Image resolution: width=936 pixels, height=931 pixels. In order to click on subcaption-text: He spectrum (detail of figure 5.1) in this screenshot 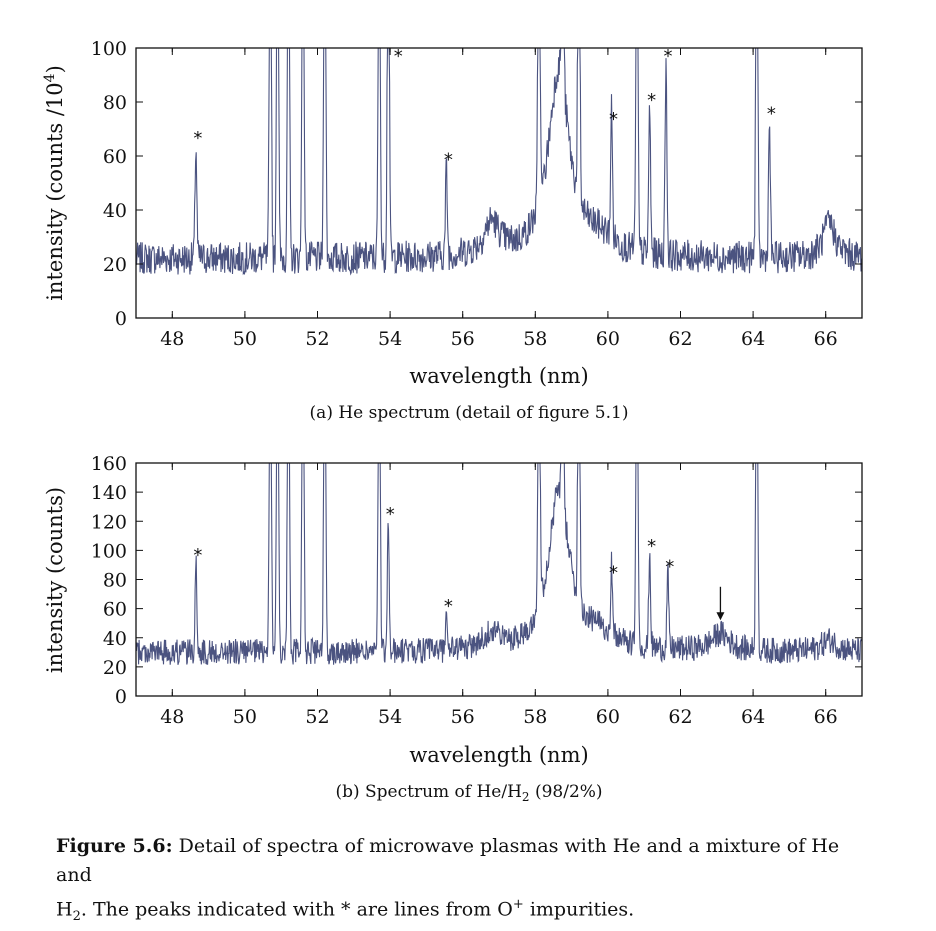, I will do `click(483, 413)`.